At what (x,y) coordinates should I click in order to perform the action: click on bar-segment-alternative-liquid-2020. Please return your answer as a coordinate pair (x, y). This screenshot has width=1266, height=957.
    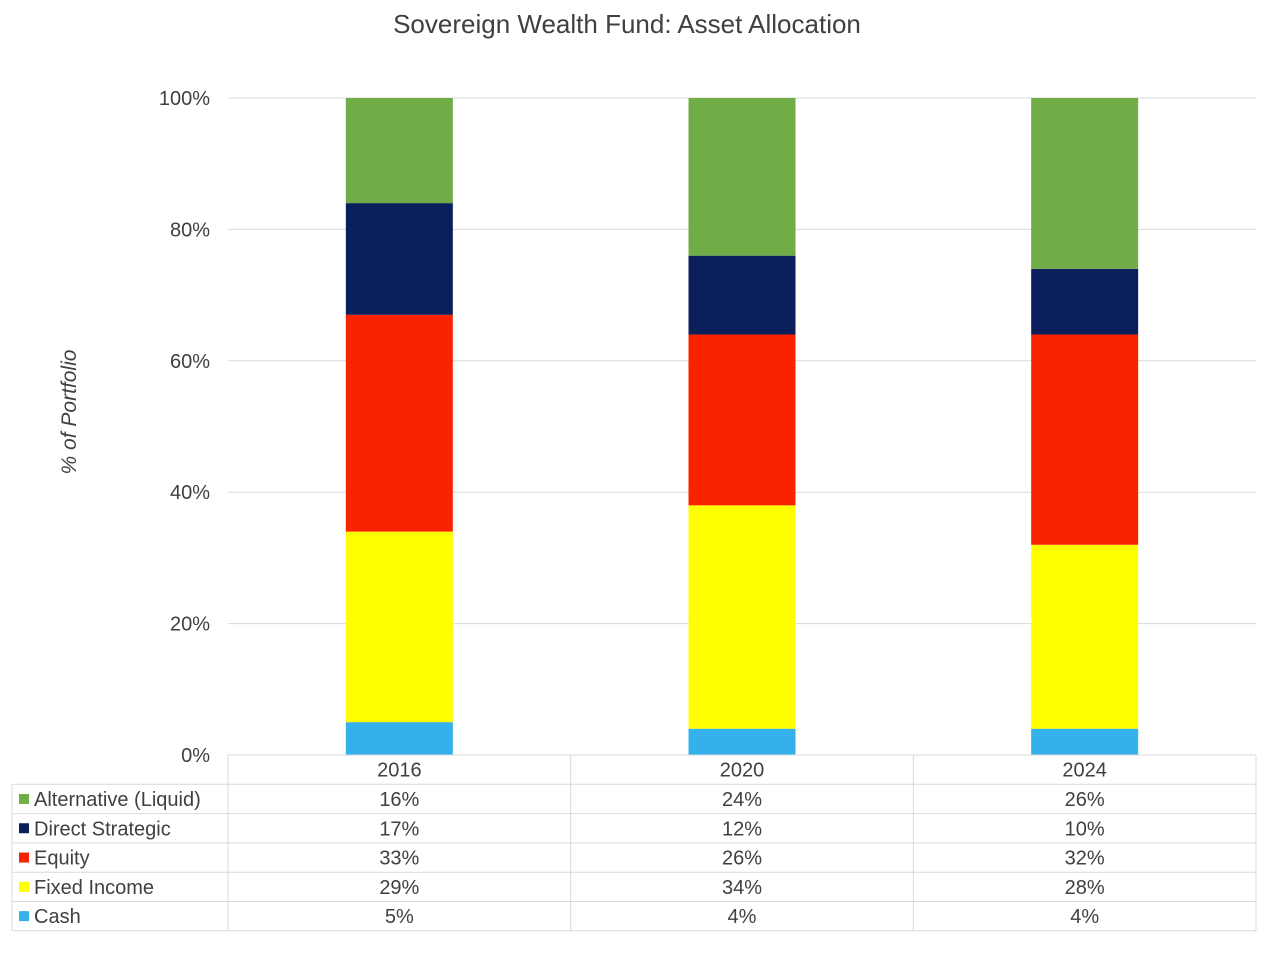
    Looking at the image, I should click on (742, 177).